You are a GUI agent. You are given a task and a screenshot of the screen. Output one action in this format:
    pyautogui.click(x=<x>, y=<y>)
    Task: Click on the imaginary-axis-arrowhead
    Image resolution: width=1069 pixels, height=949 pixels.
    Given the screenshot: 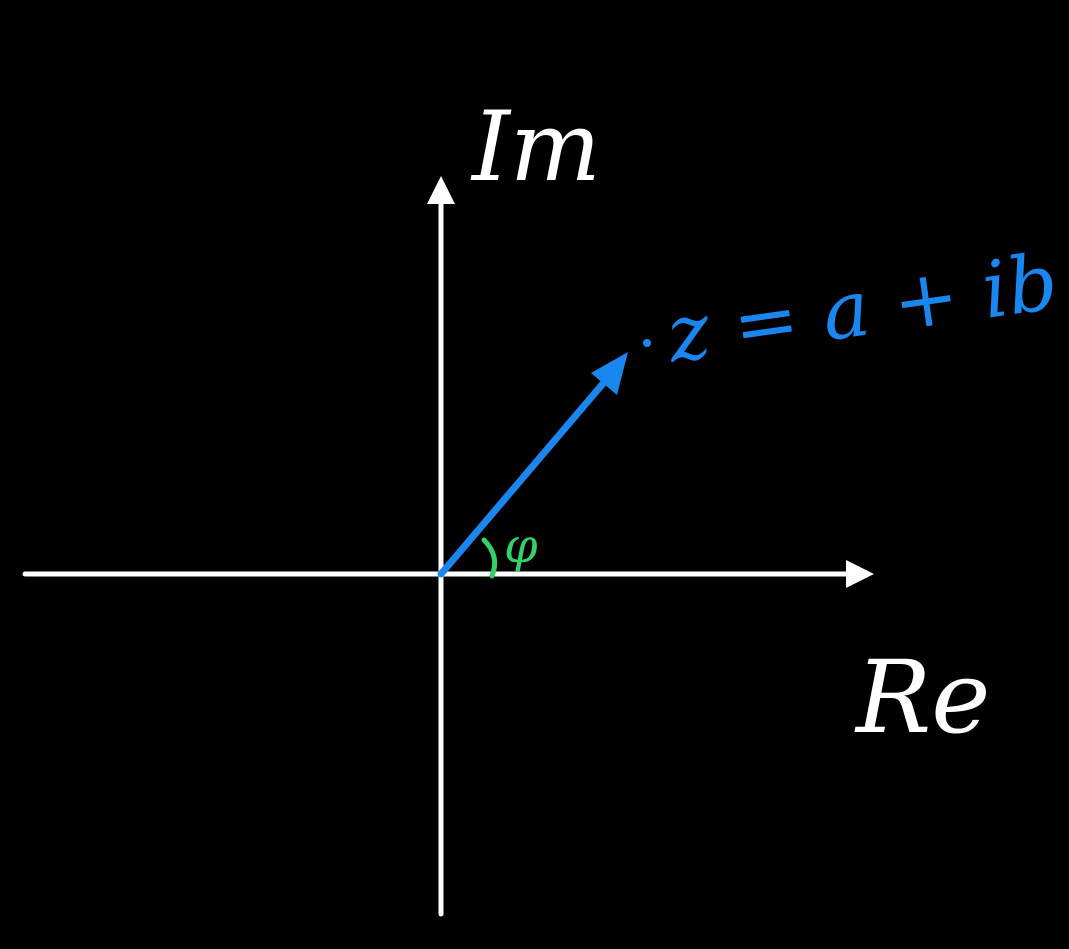 What is the action you would take?
    pyautogui.click(x=441, y=190)
    